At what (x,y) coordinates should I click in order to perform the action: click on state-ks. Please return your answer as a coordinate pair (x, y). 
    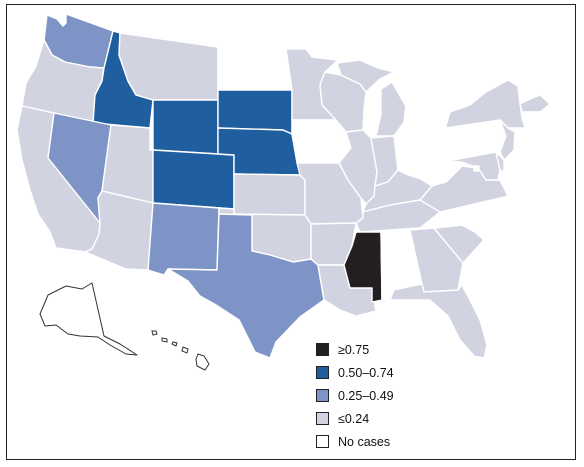
    Looking at the image, I should click on (269, 194).